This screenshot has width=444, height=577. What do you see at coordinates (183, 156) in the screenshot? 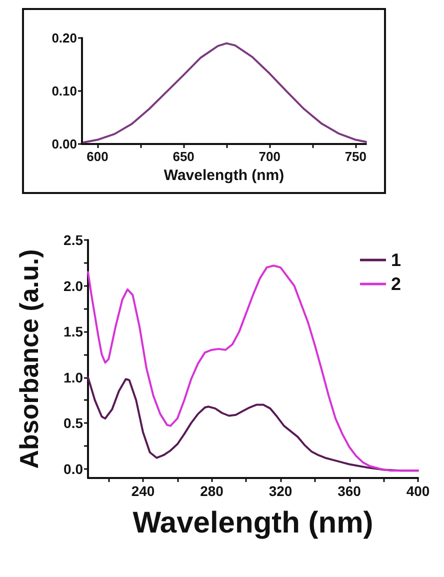
I see `x-tick-label: 650` at bounding box center [183, 156].